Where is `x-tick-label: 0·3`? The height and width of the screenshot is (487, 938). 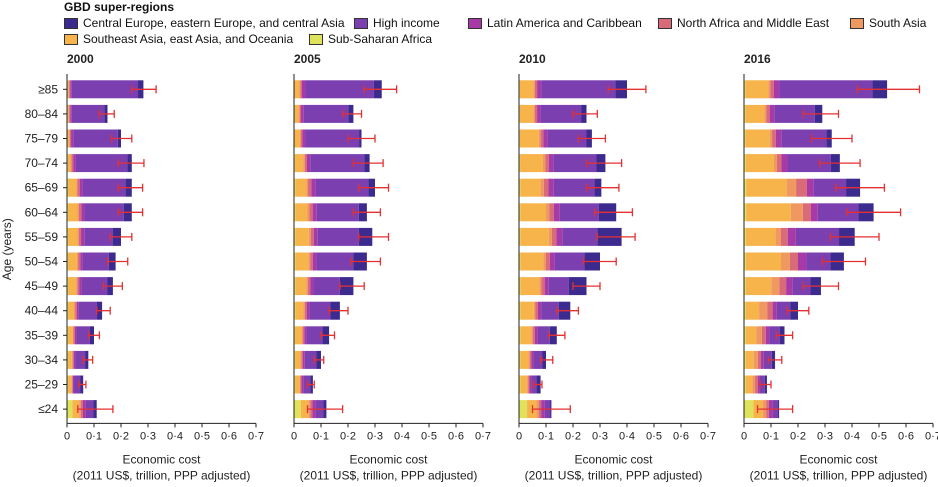
x-tick-label: 0·3 is located at coordinates (825, 436).